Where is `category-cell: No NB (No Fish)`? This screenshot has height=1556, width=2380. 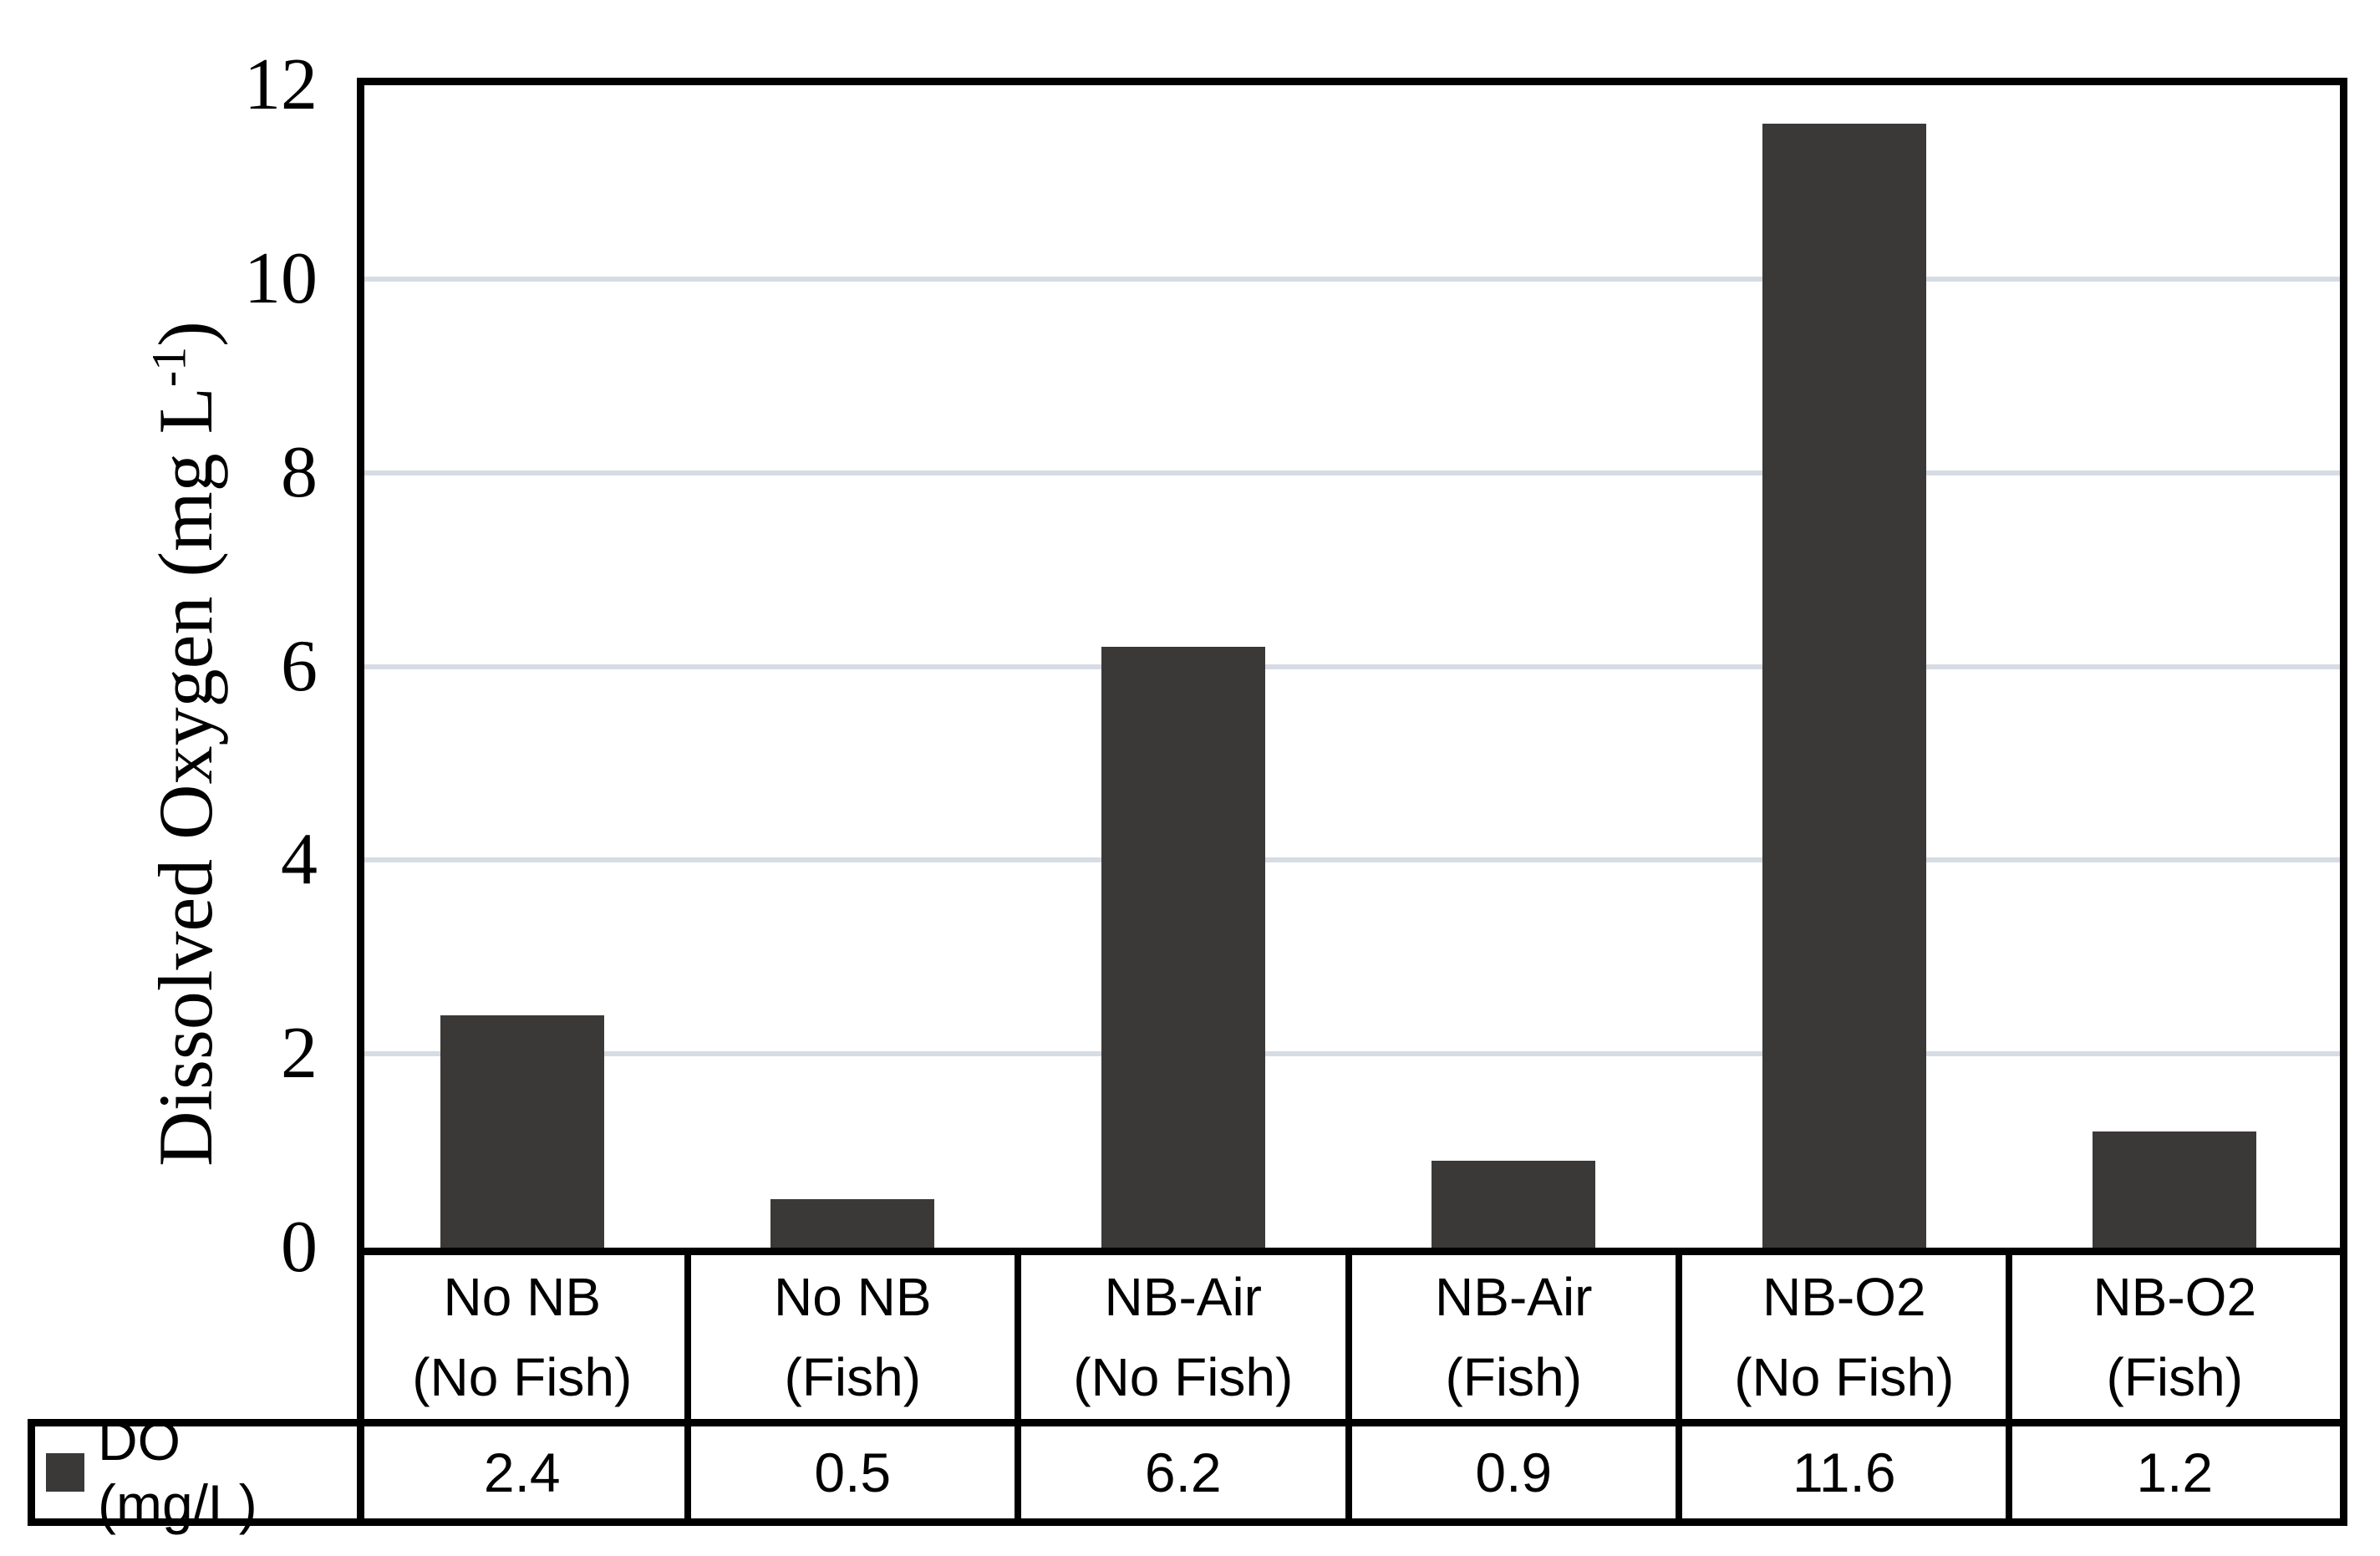
category-cell: No NB (No Fish) is located at coordinates (522, 1337).